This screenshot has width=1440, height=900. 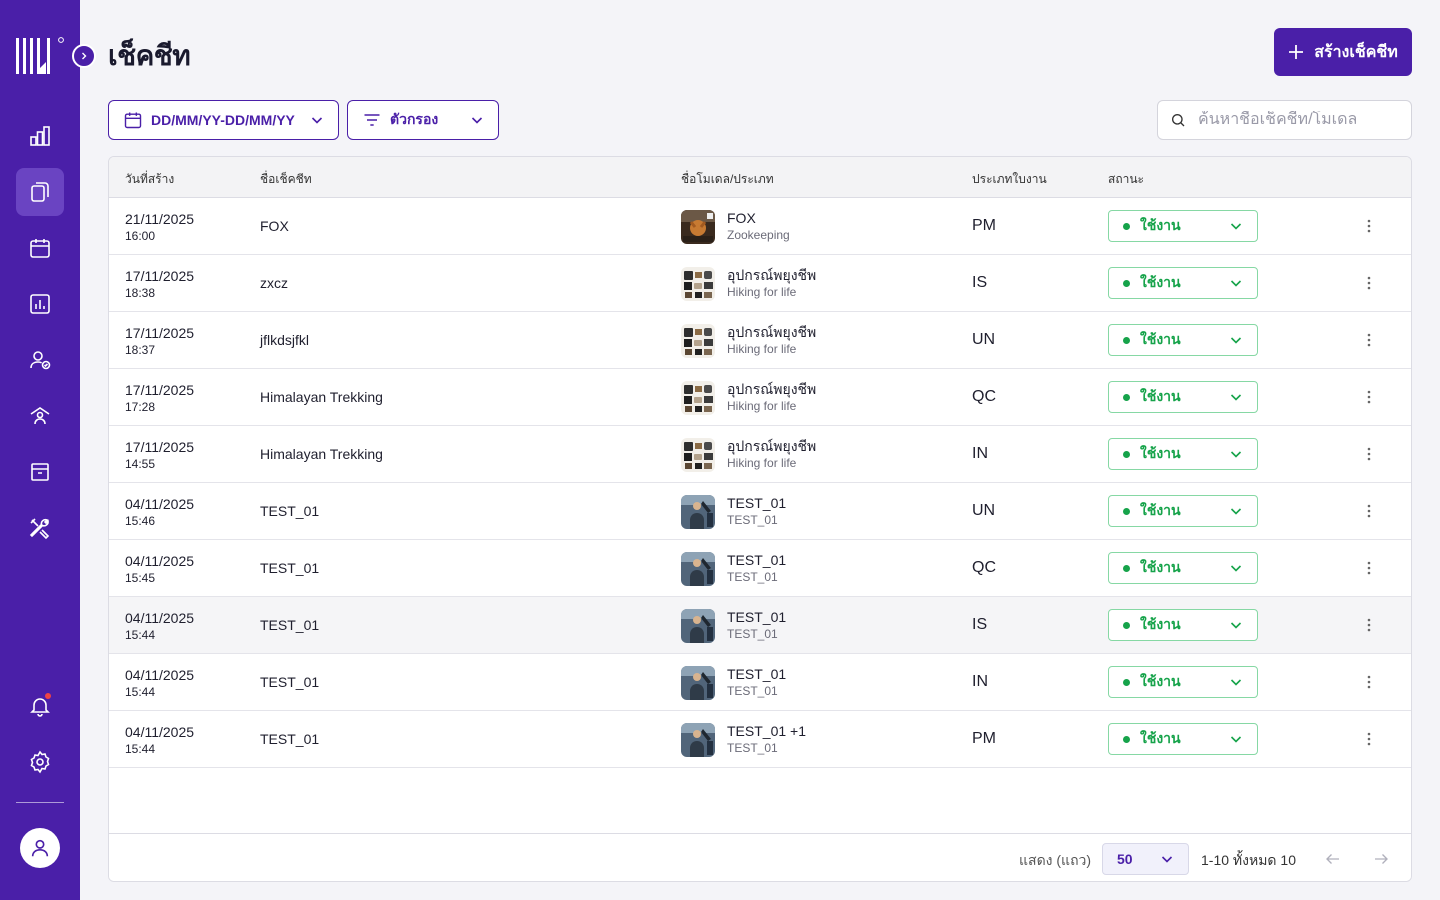 I want to click on checksheet-name: jflkdsjfkl, so click(x=285, y=340).